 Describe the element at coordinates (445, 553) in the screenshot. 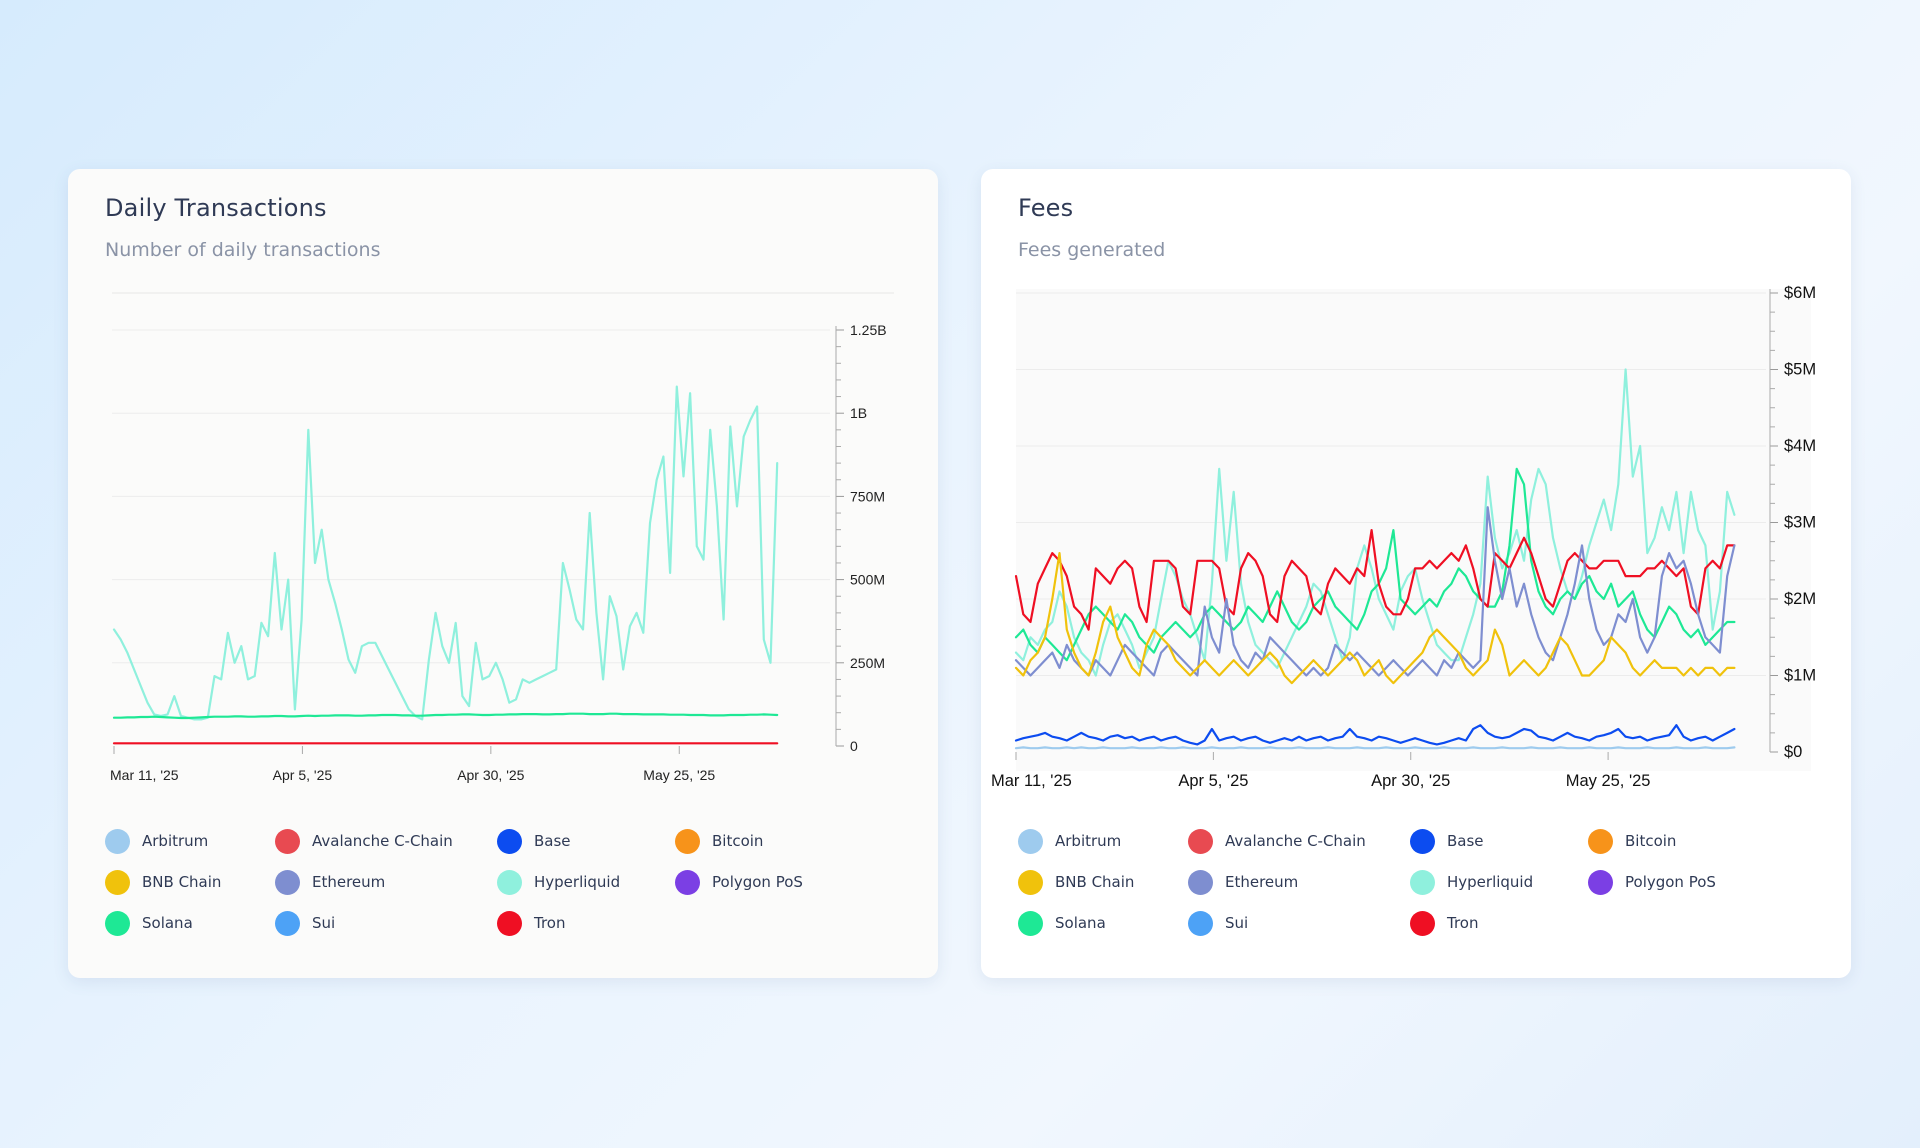

I see `series-line-hyperliquid` at that location.